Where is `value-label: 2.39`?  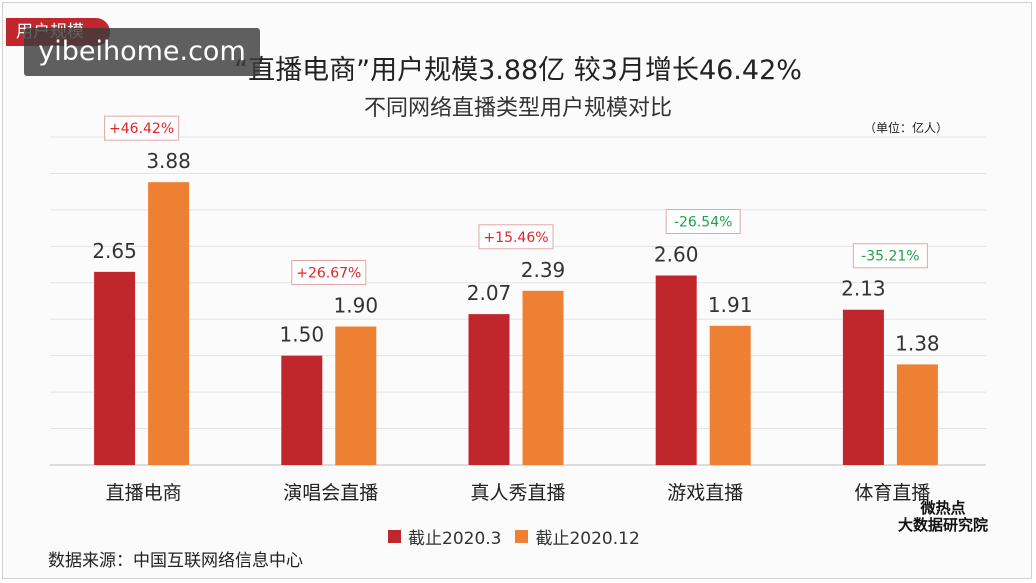
value-label: 2.39 is located at coordinates (543, 270).